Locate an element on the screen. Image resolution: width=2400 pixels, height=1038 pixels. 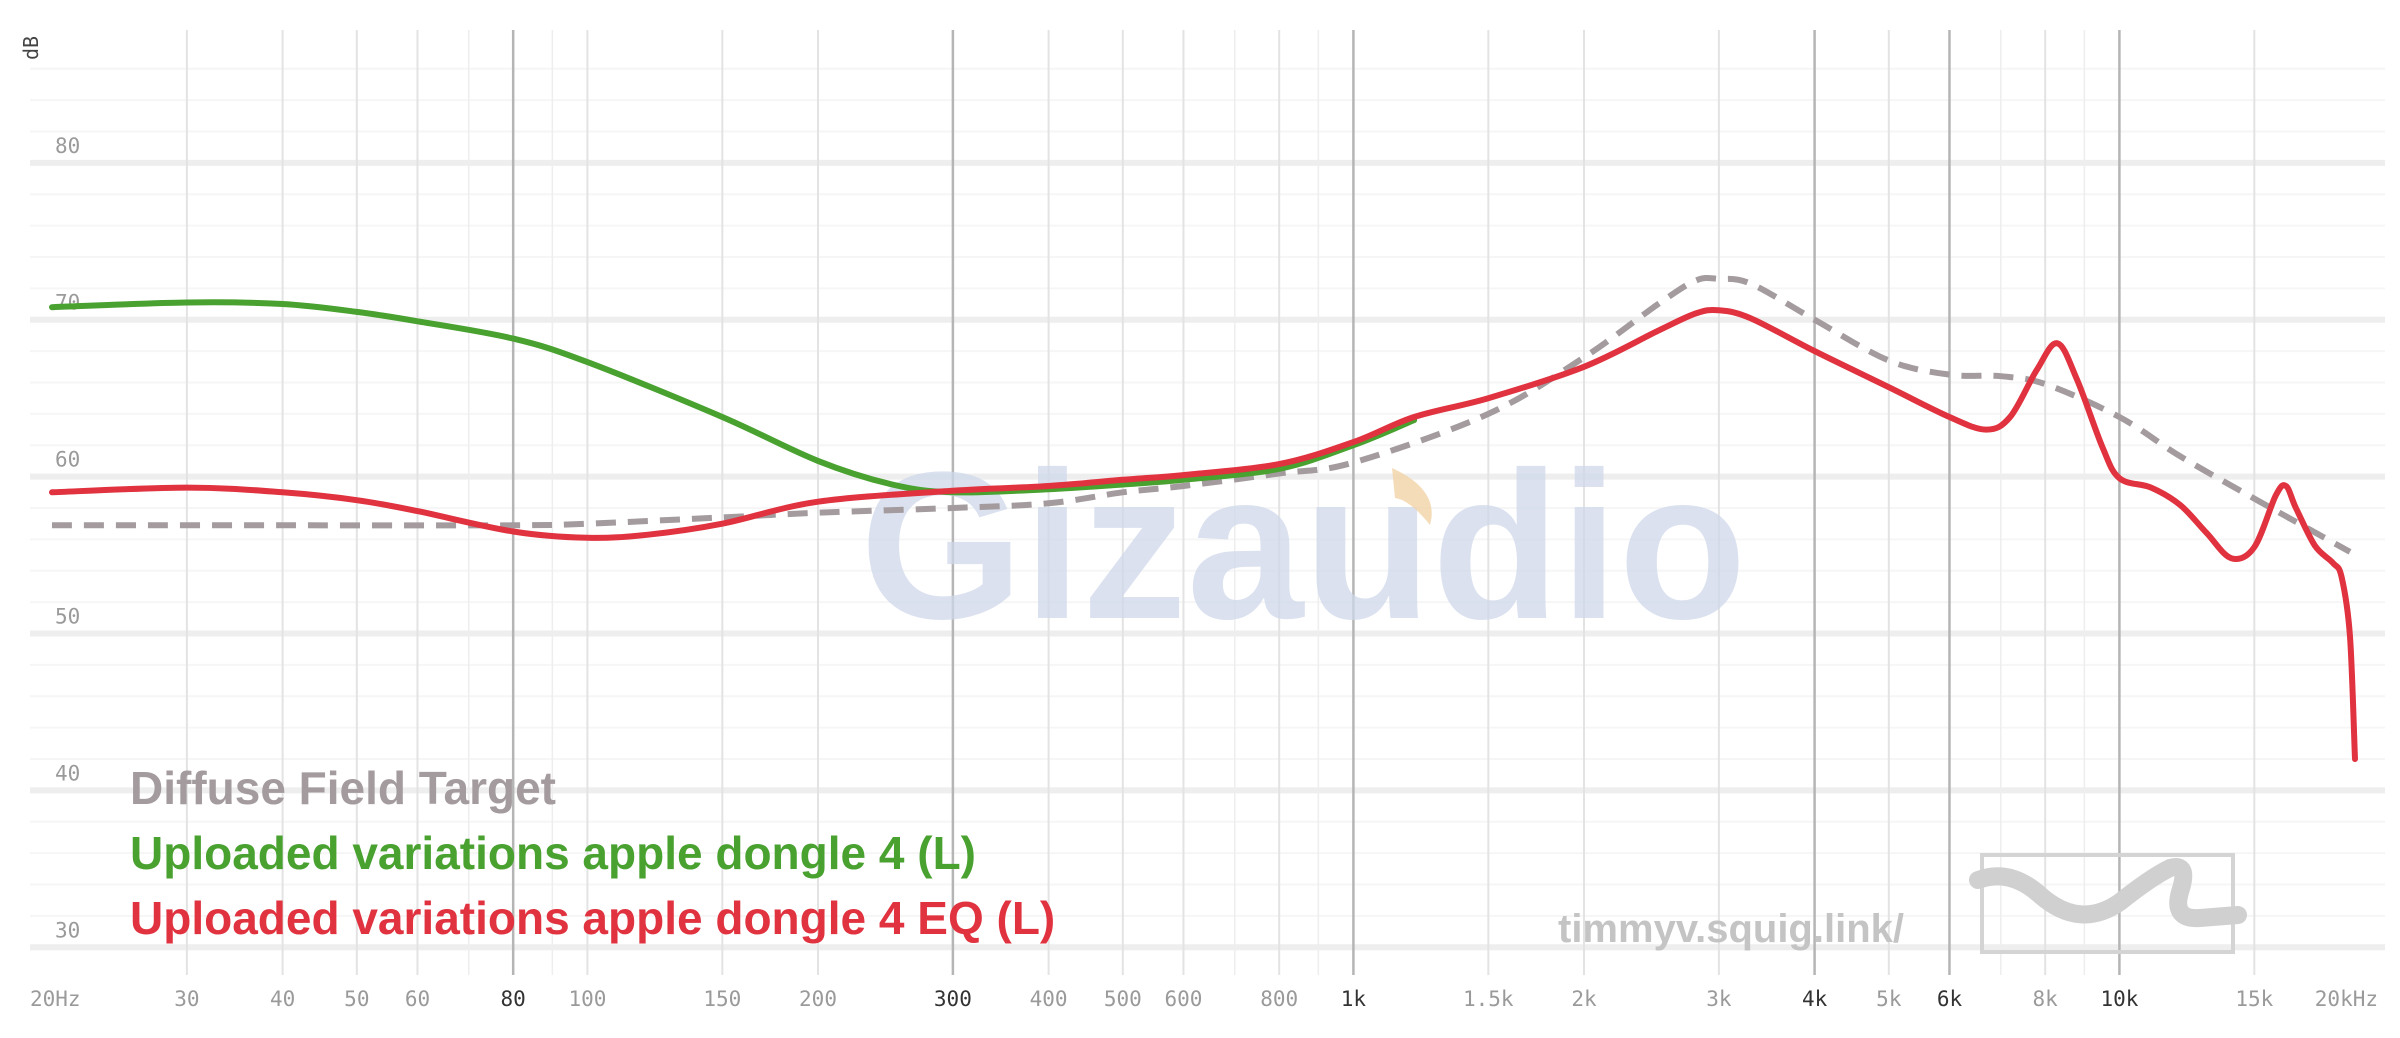
y-tick-label: 50 is located at coordinates (67, 617).